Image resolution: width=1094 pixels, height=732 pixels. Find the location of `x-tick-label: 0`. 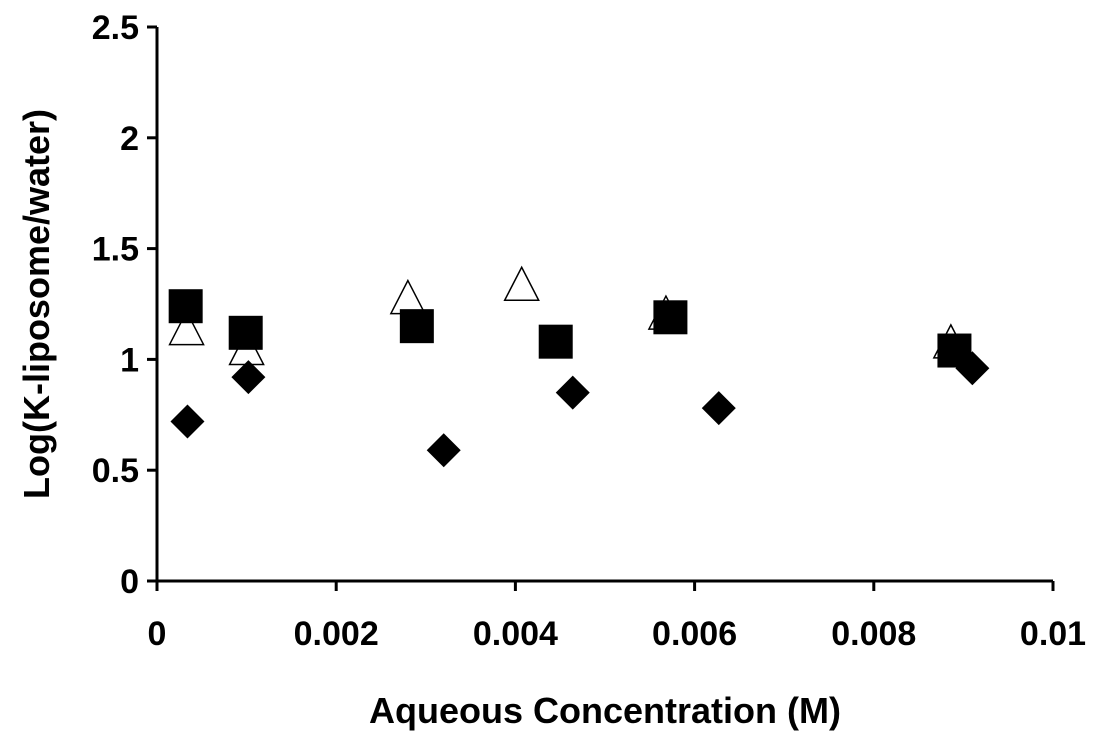

x-tick-label: 0 is located at coordinates (157, 634).